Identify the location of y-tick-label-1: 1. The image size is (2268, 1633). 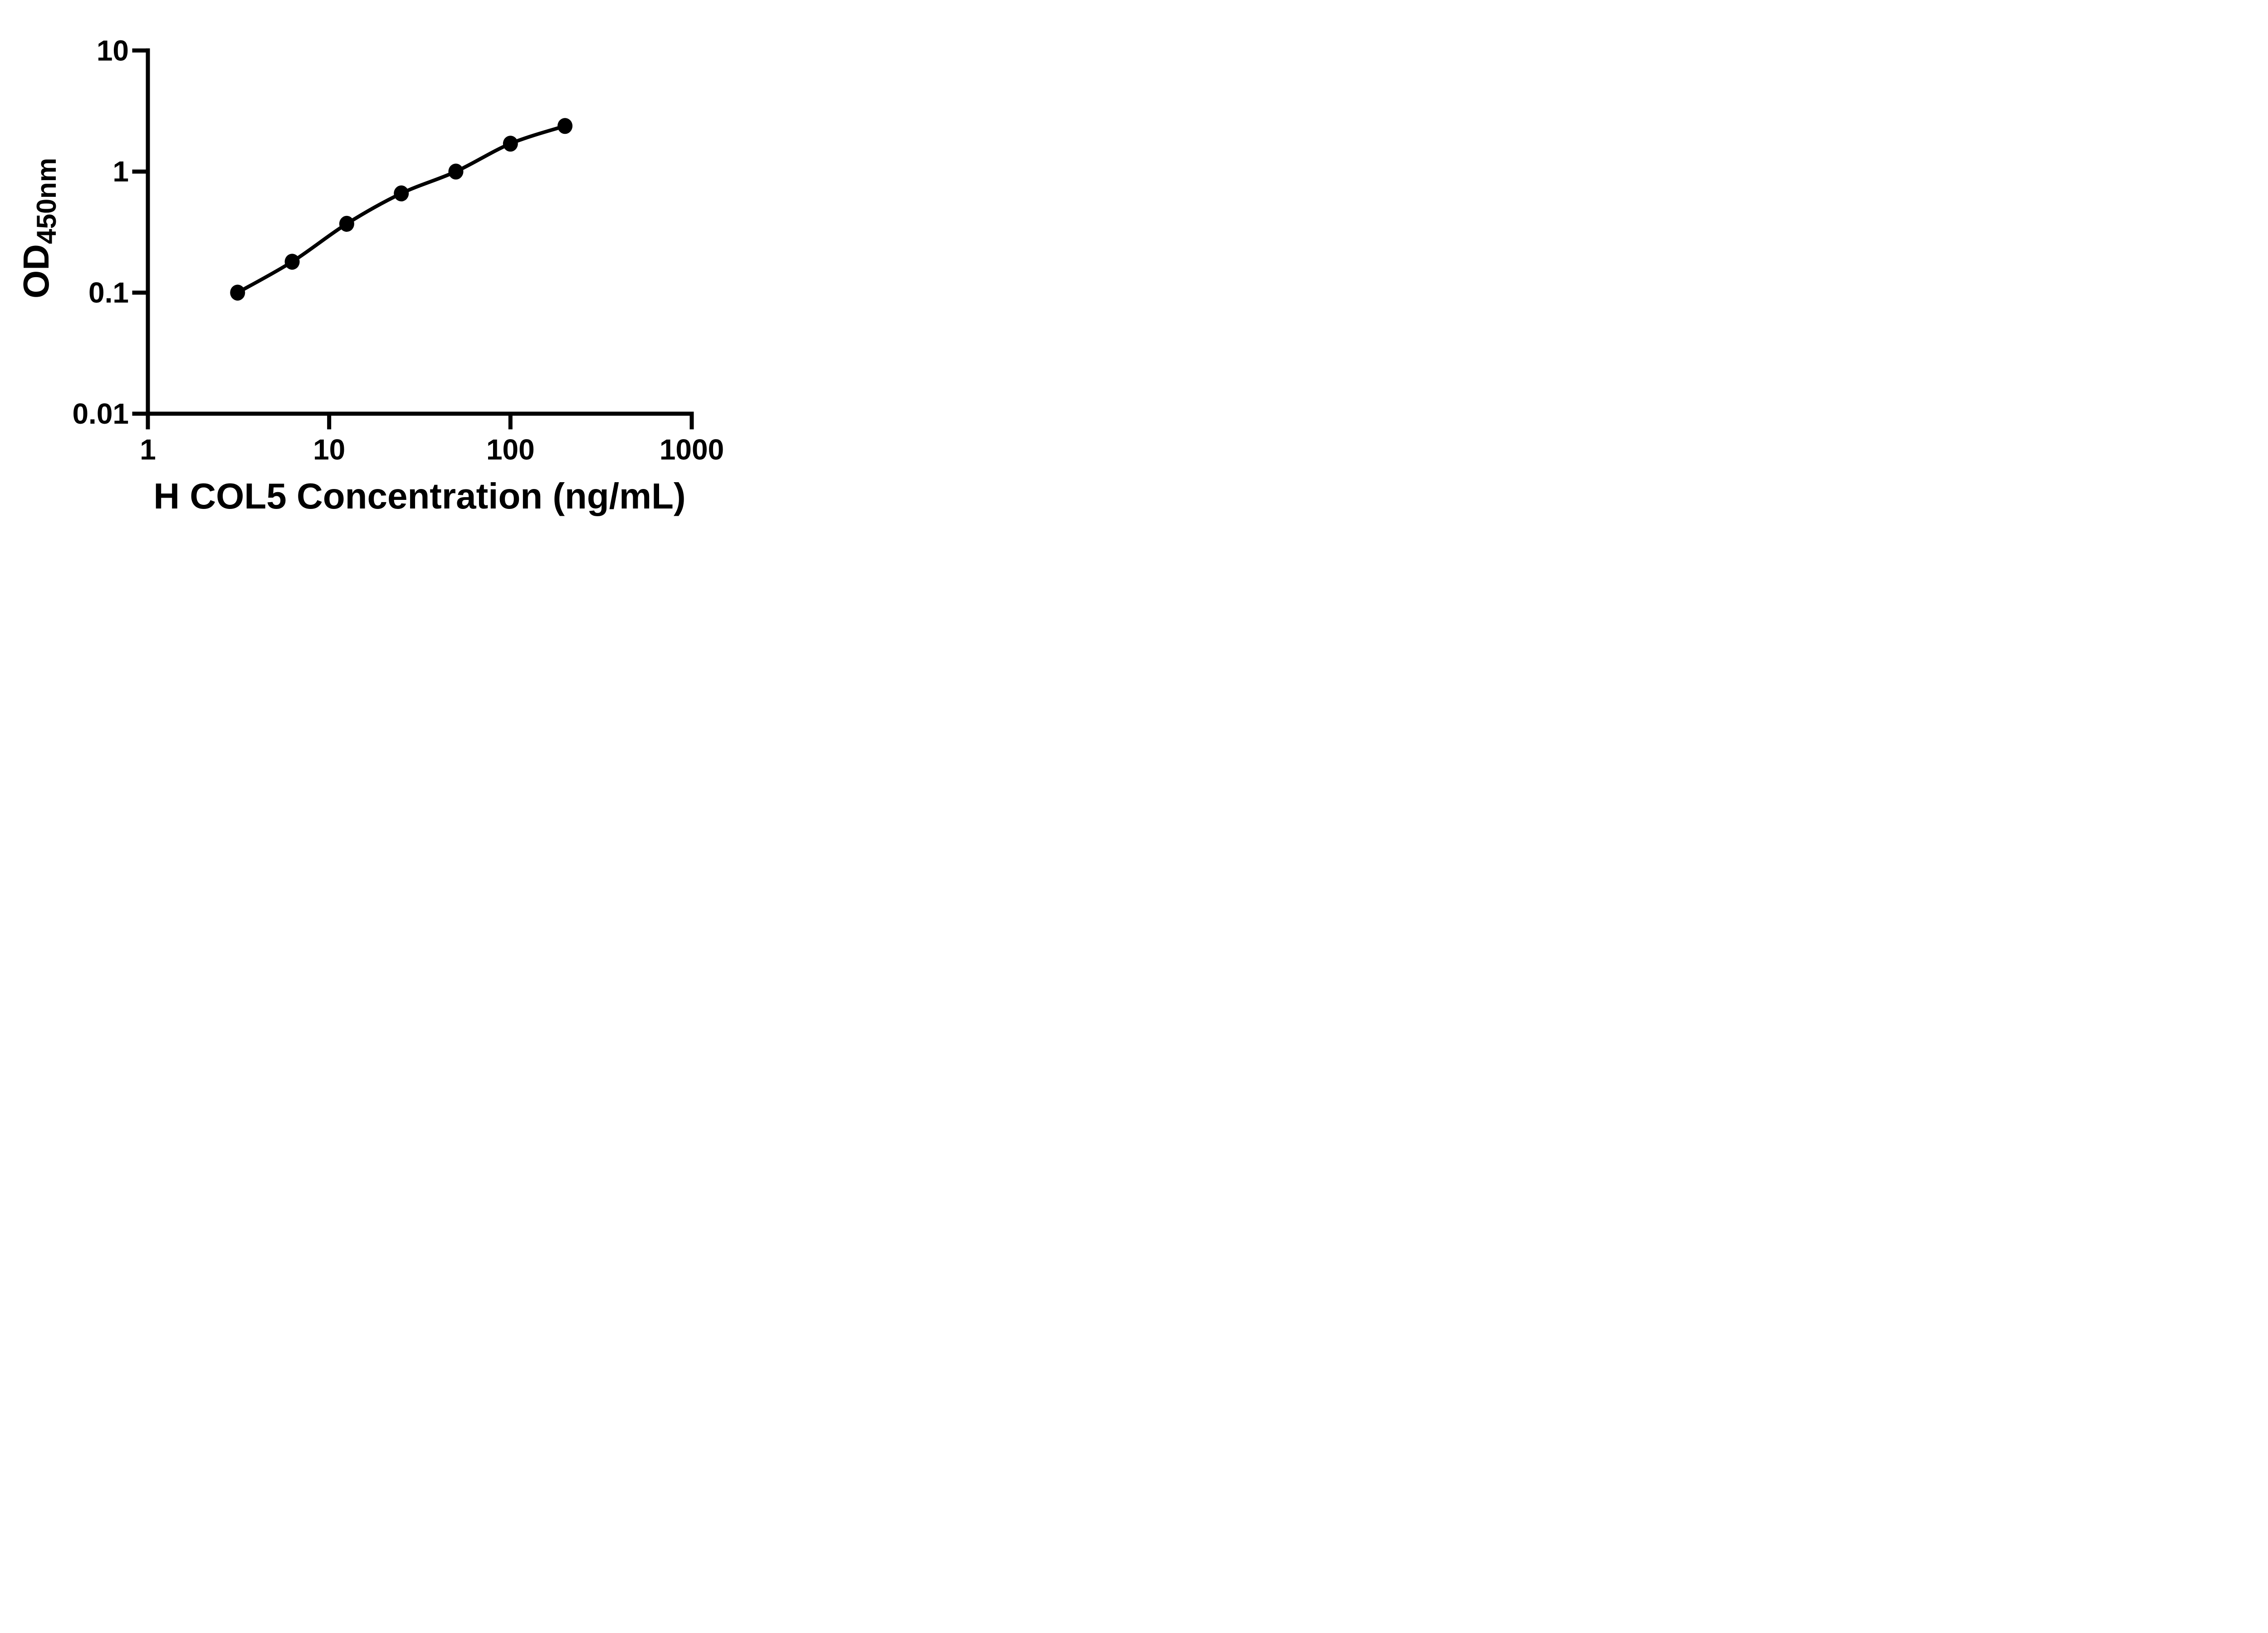
(121, 171).